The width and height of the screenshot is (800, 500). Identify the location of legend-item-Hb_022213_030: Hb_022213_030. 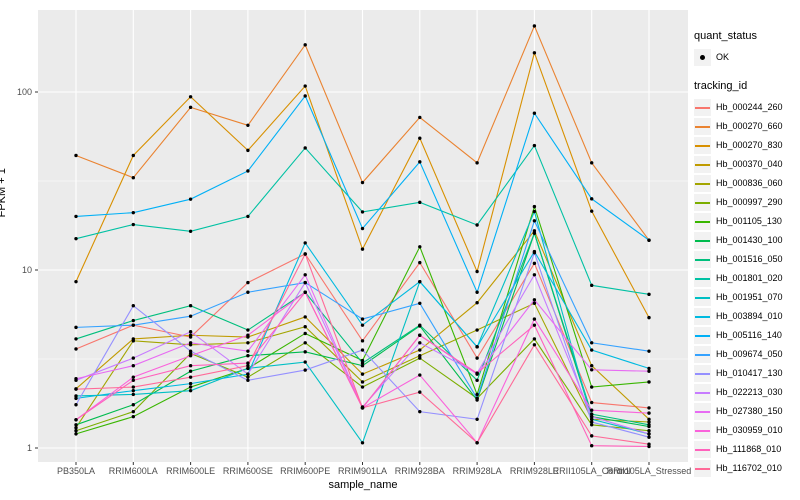
(747, 392).